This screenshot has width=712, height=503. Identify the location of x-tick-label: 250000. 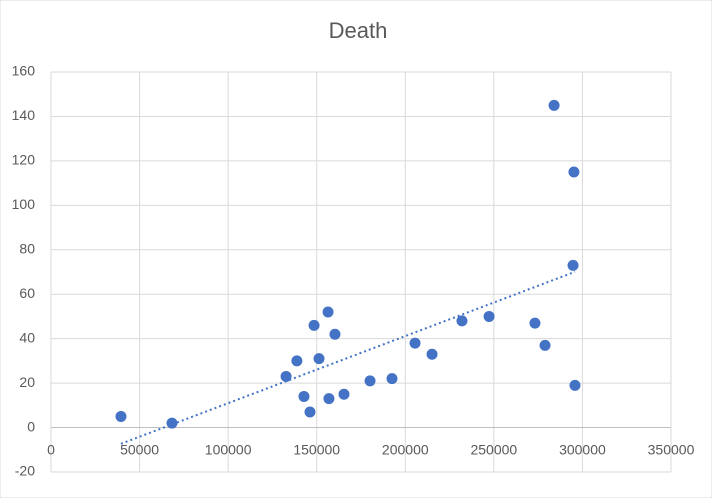
(493, 449).